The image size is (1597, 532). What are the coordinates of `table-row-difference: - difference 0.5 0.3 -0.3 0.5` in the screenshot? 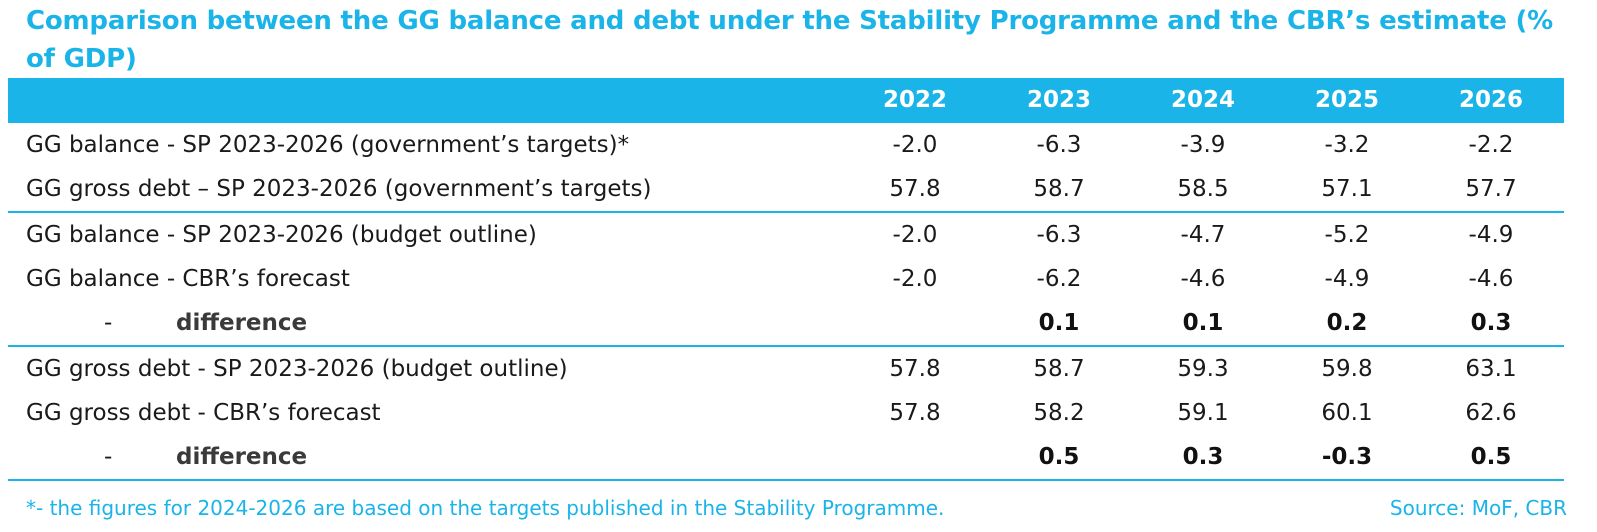 It's located at (786, 458).